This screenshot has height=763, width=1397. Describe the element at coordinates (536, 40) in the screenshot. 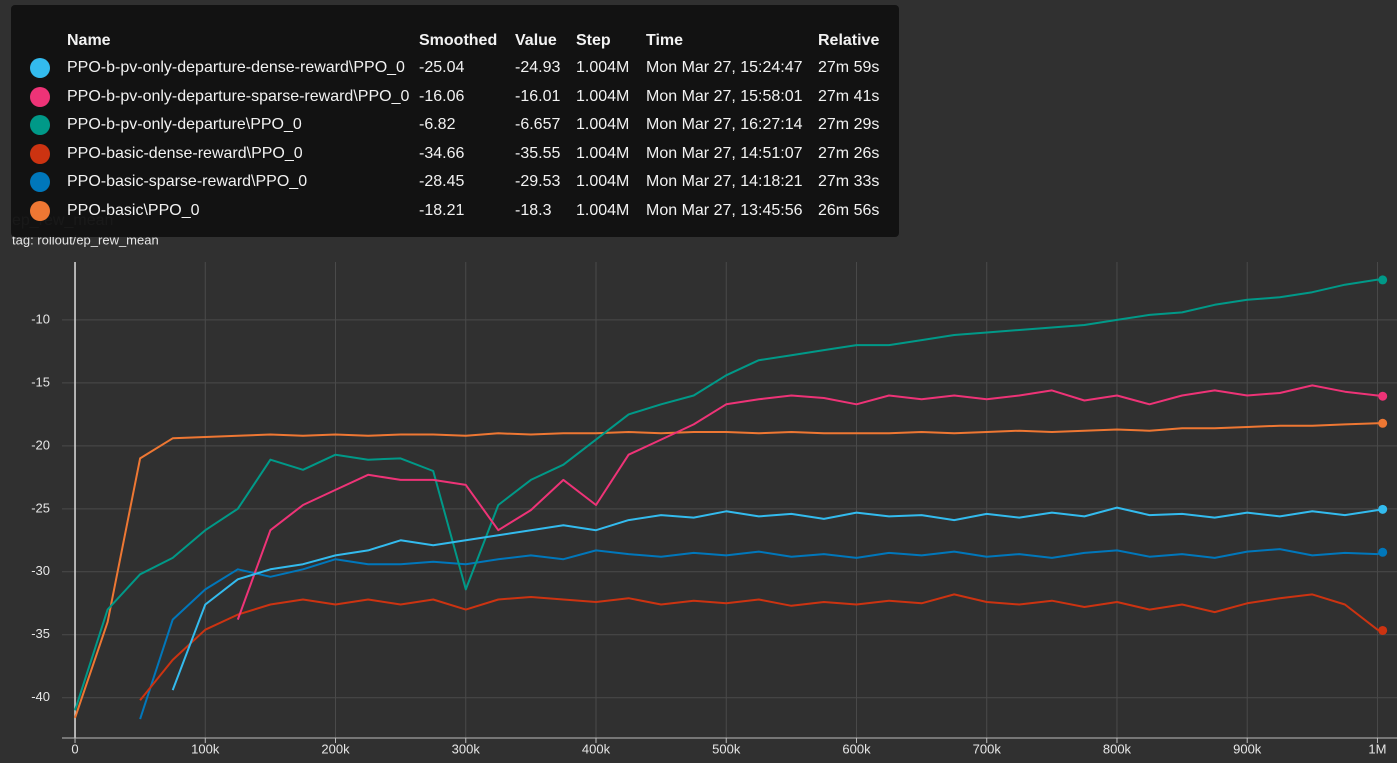

I see `column-header: Value` at that location.